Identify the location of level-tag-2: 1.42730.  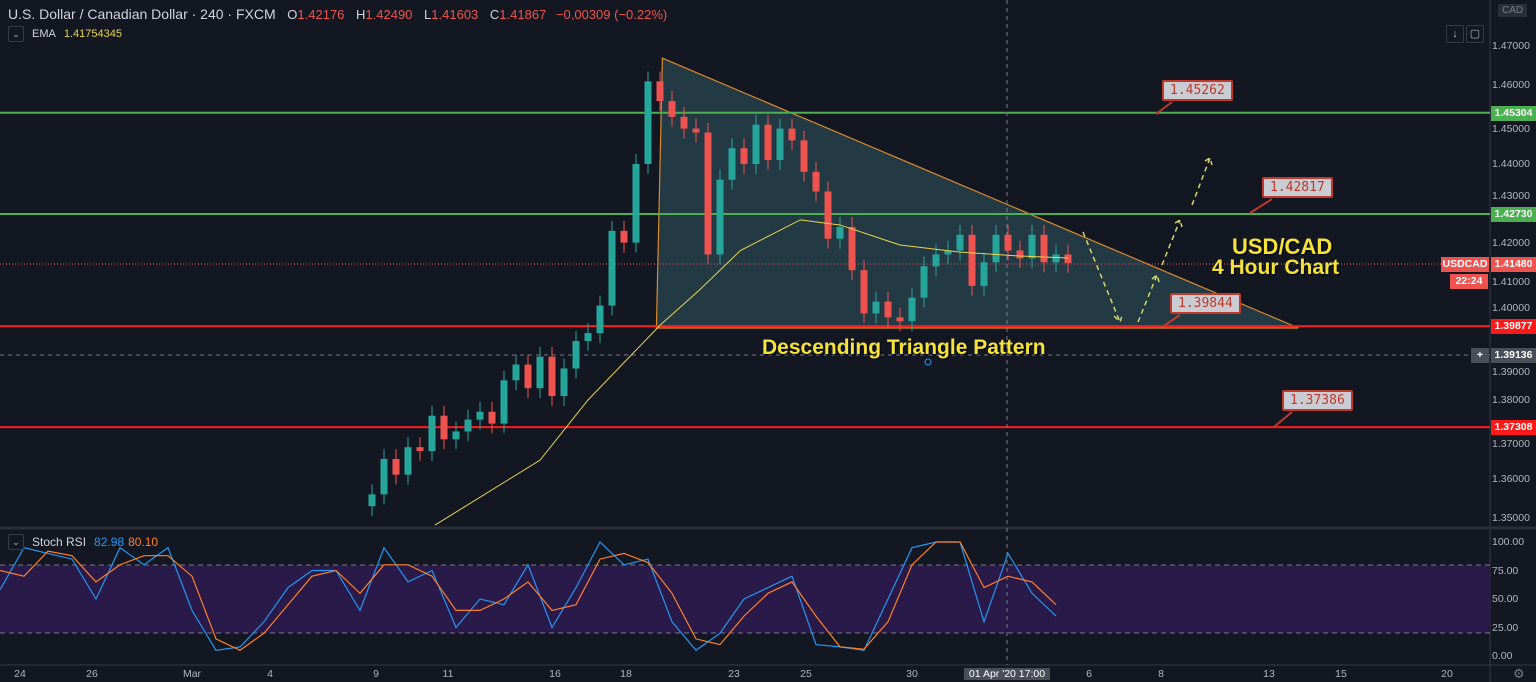
(1513, 214).